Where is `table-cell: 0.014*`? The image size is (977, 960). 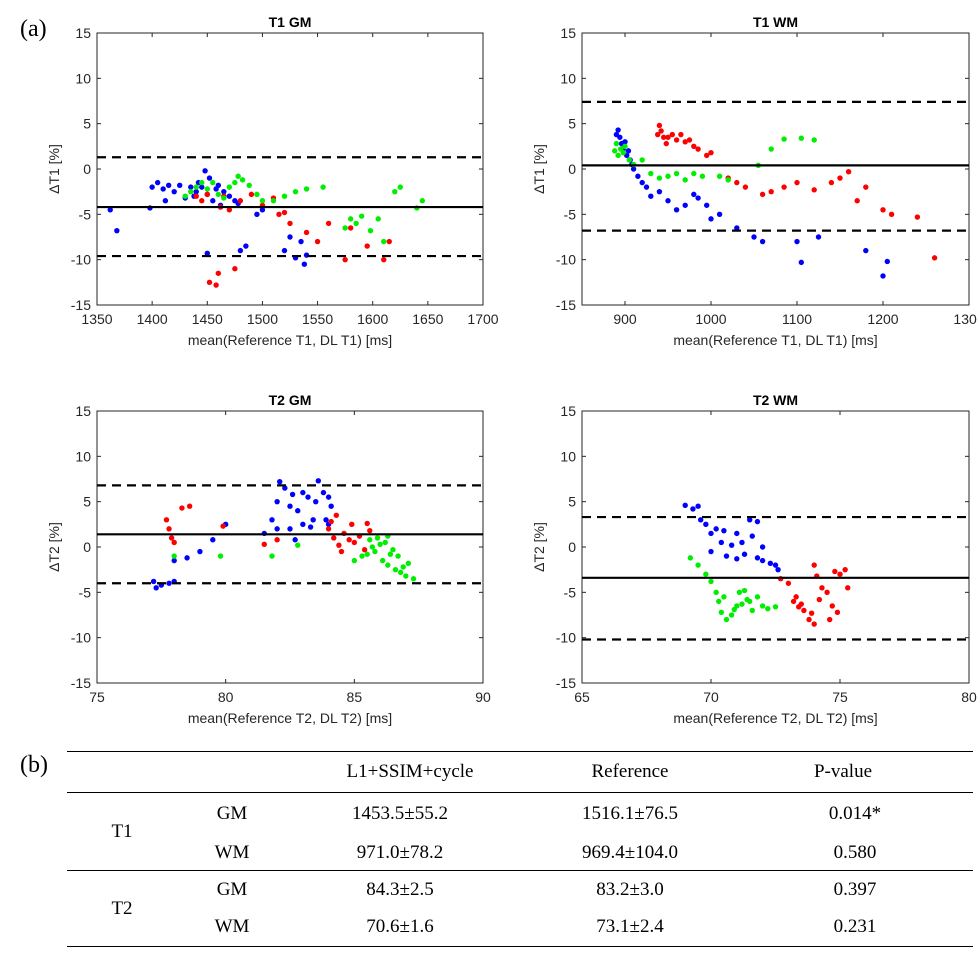
table-cell: 0.014* is located at coordinates (855, 813).